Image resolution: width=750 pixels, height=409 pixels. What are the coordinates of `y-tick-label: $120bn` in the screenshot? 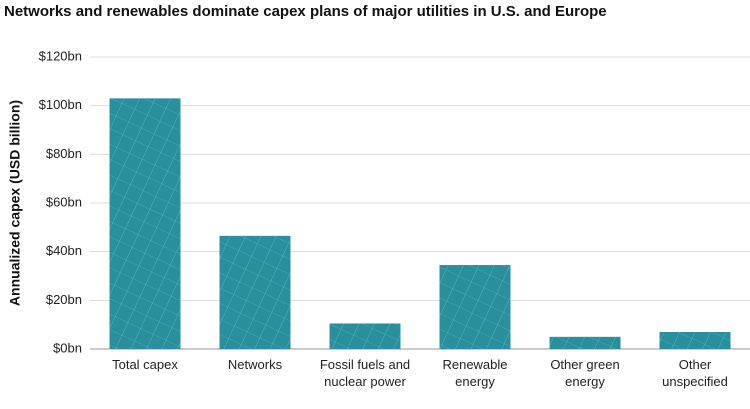 It's located at (60, 55).